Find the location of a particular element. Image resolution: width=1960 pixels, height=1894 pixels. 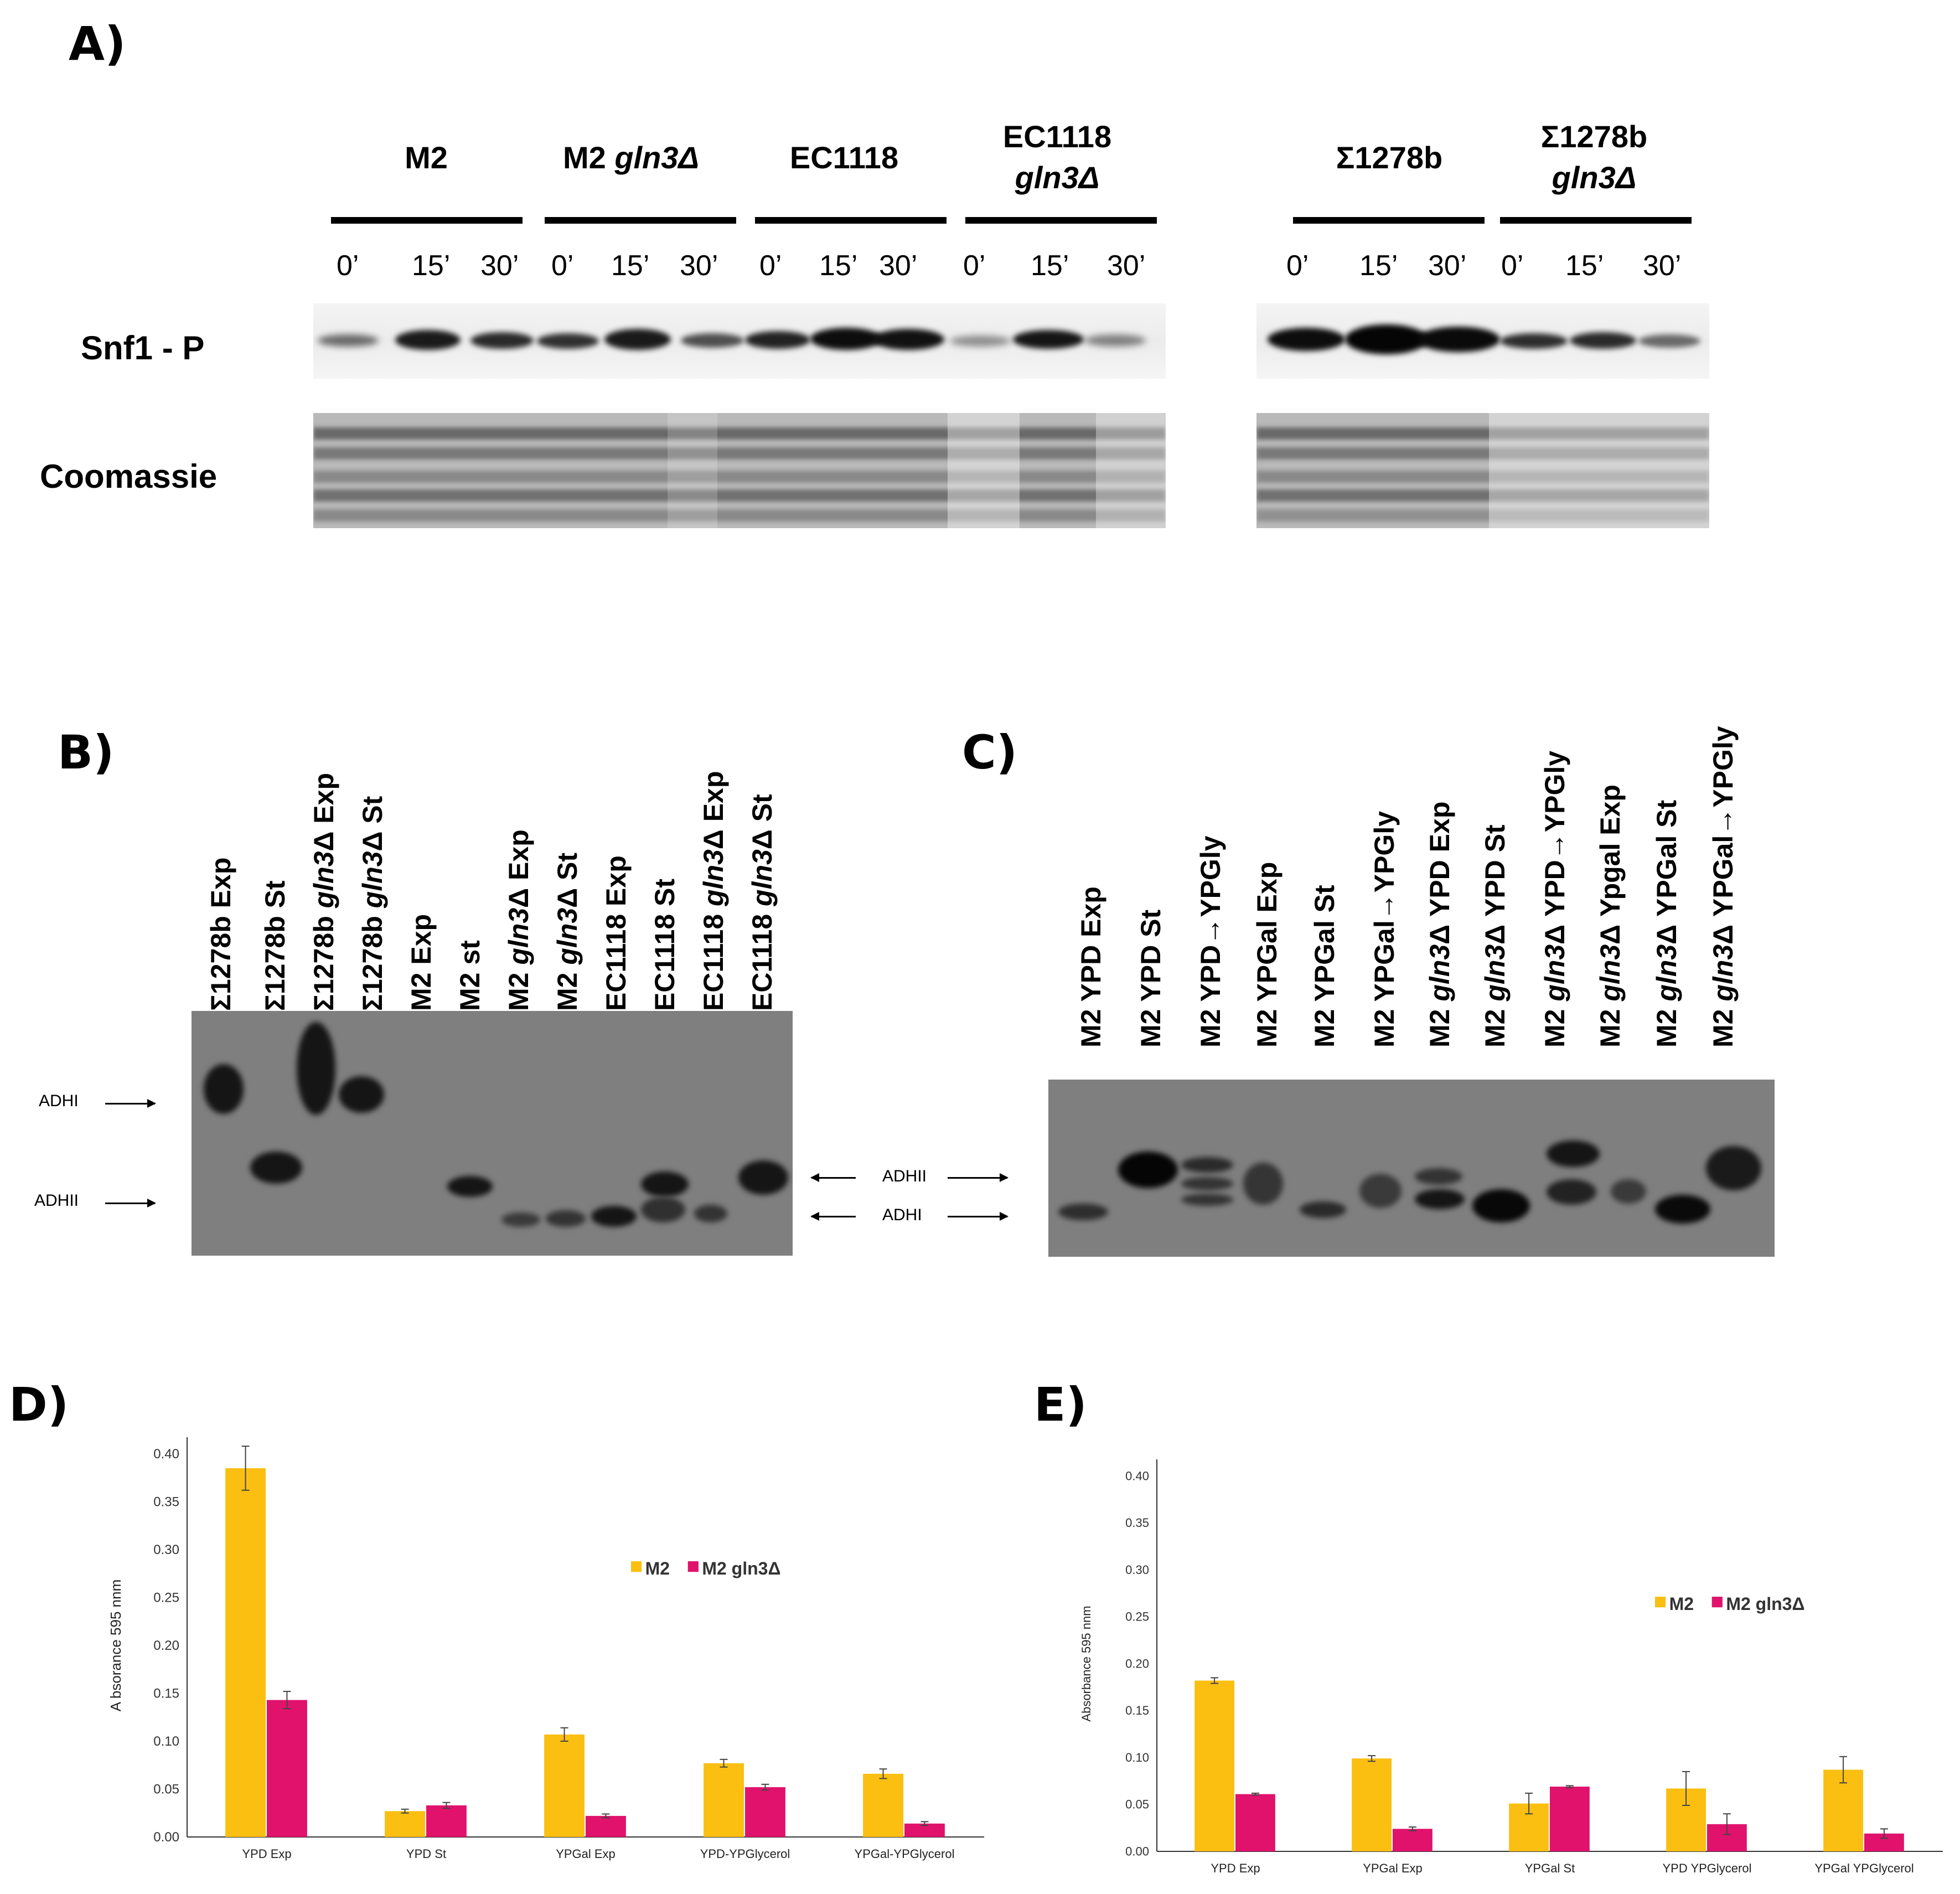

lane-label: M2 gln3Δ St is located at coordinates (567, 932).